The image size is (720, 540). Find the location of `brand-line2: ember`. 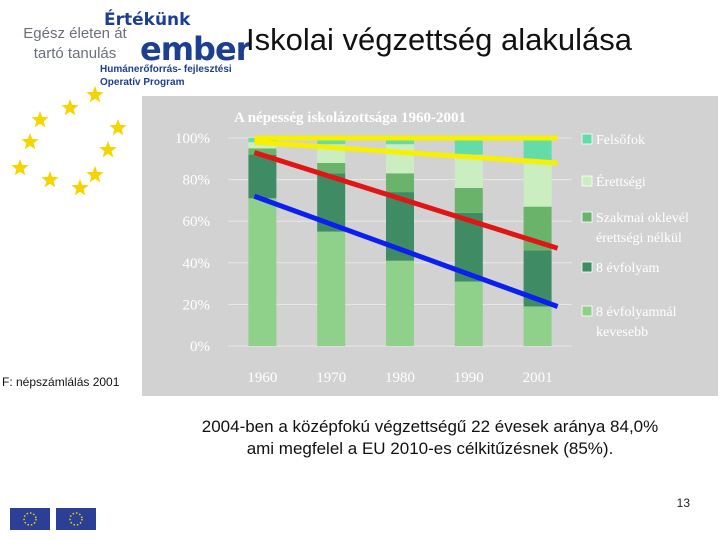

brand-line2: ember is located at coordinates (195, 49).